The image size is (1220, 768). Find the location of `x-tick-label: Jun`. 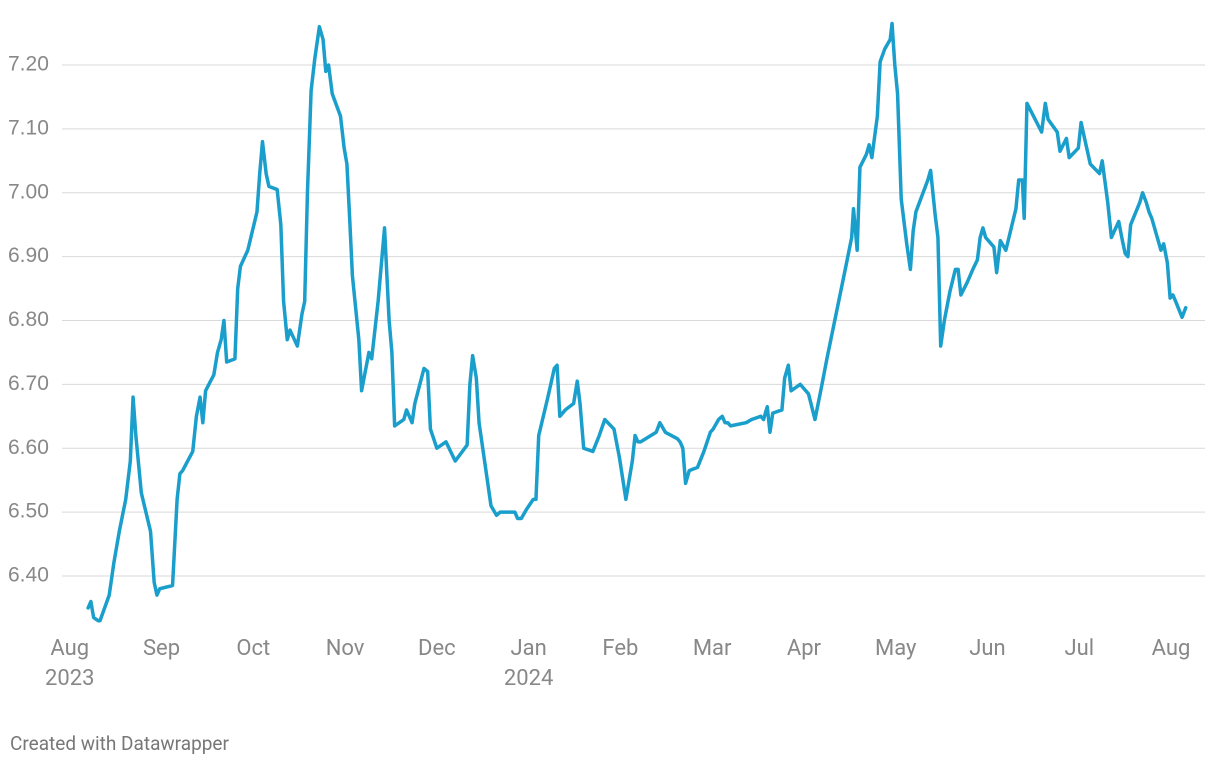

x-tick-label: Jun is located at coordinates (987, 648).